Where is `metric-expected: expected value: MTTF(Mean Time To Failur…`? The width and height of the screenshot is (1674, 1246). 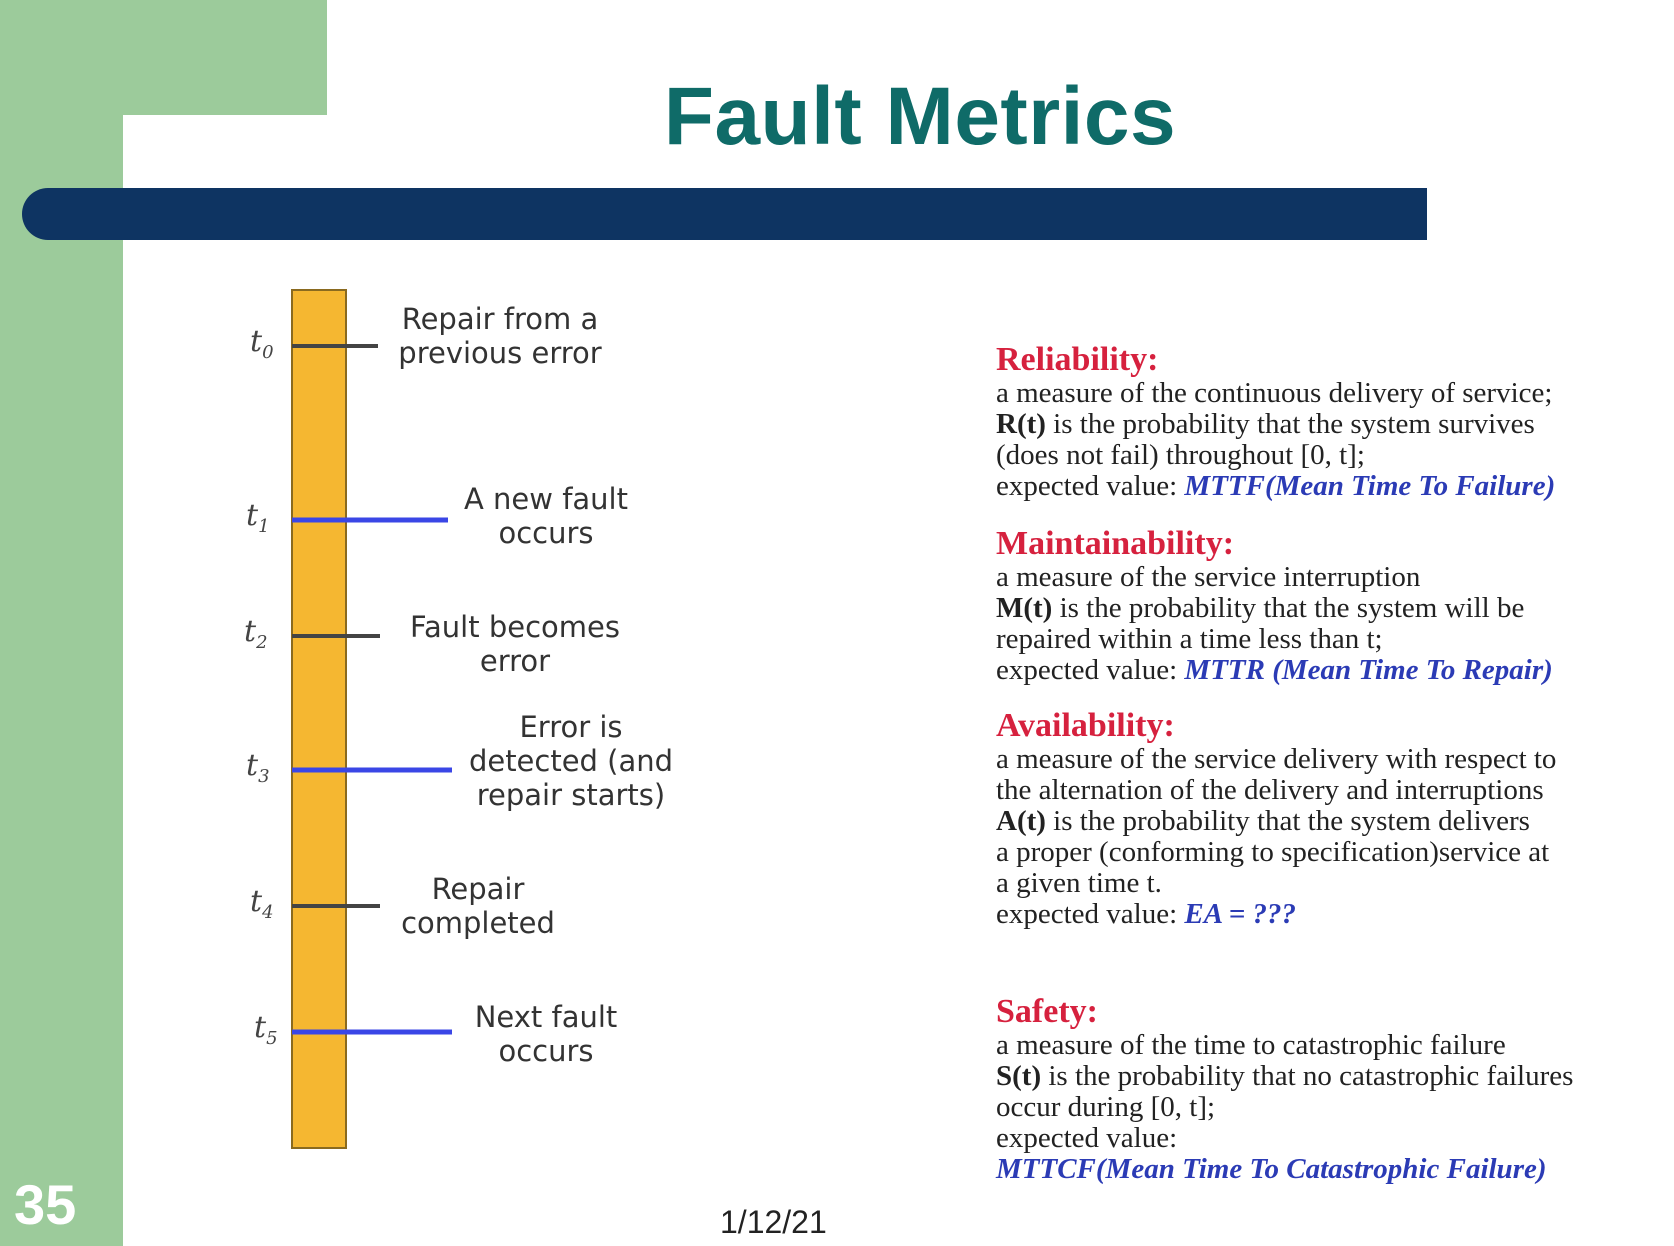 metric-expected: expected value: MTTF(Mean Time To Failur… is located at coordinates (1276, 486).